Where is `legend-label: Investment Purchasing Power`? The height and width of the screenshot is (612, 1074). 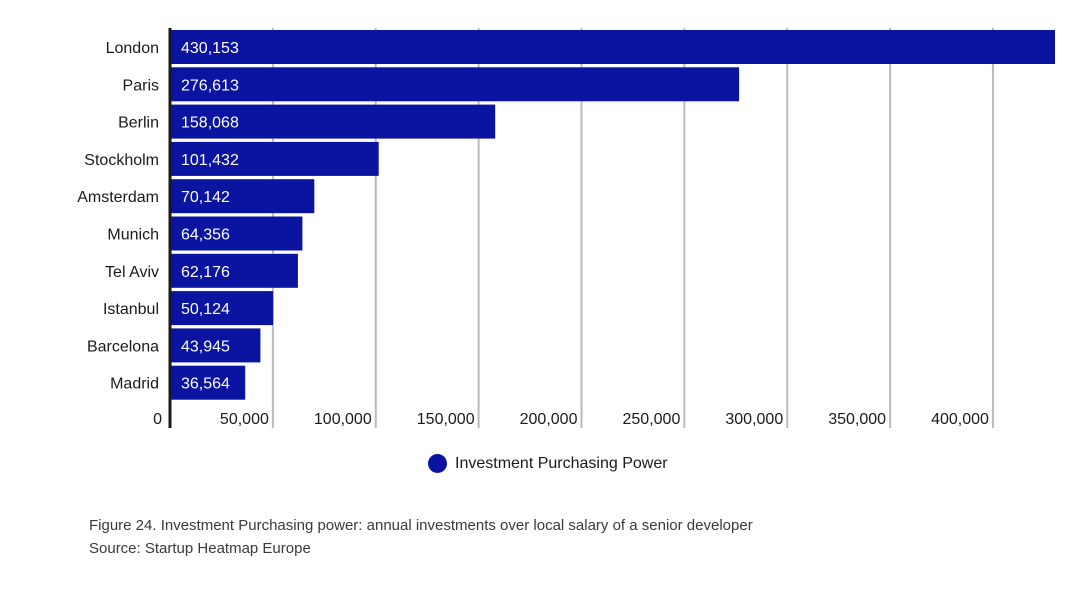
legend-label: Investment Purchasing Power is located at coordinates (561, 463).